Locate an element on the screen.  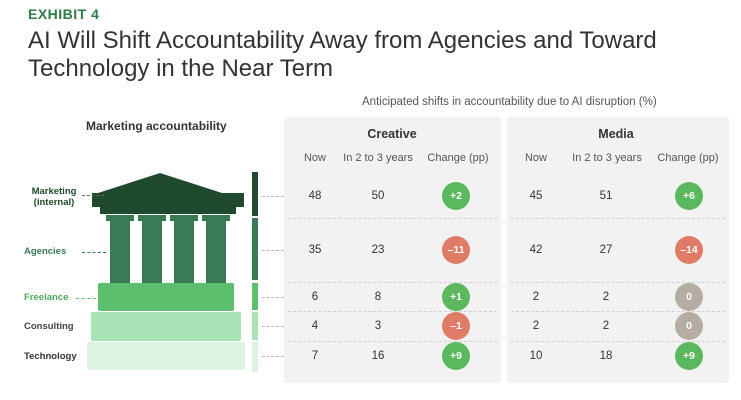
creative-panel-title: Creative is located at coordinates (392, 134).